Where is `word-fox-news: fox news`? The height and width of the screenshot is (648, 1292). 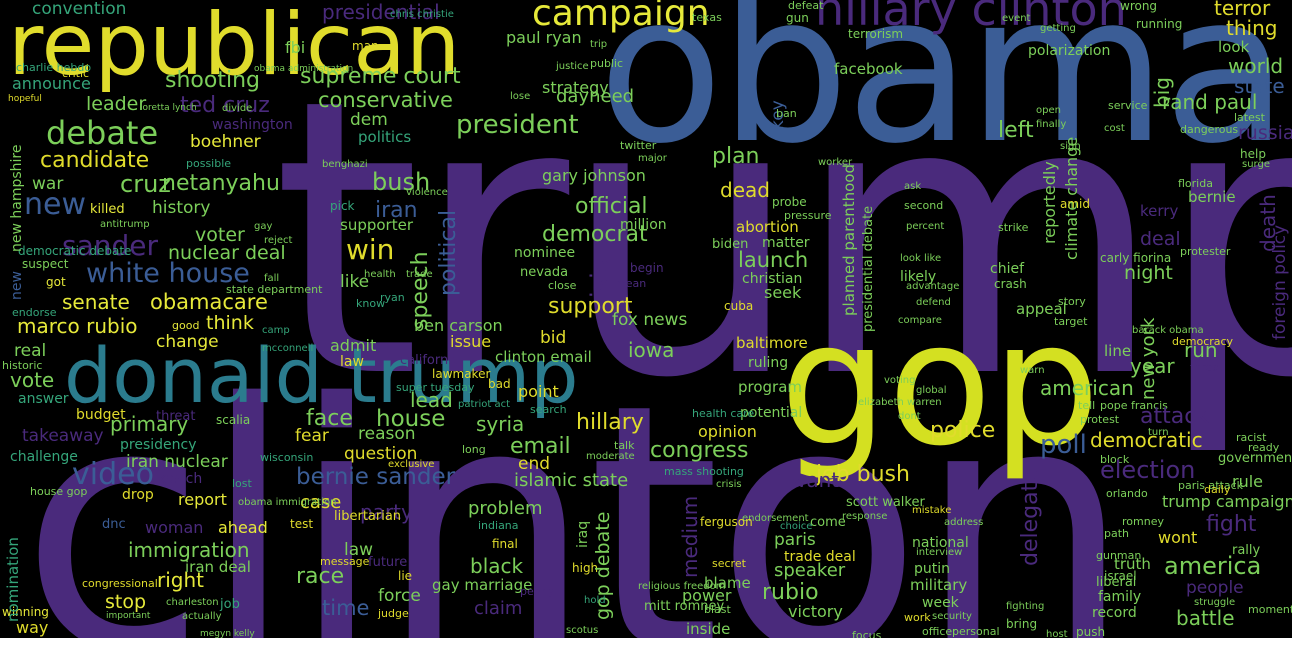 word-fox-news: fox news is located at coordinates (650, 320).